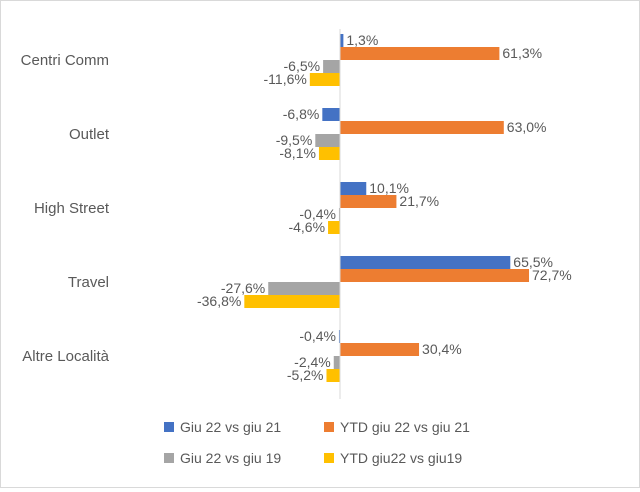  Describe the element at coordinates (419, 201) in the screenshot. I see `data-label: 21,7%` at that location.